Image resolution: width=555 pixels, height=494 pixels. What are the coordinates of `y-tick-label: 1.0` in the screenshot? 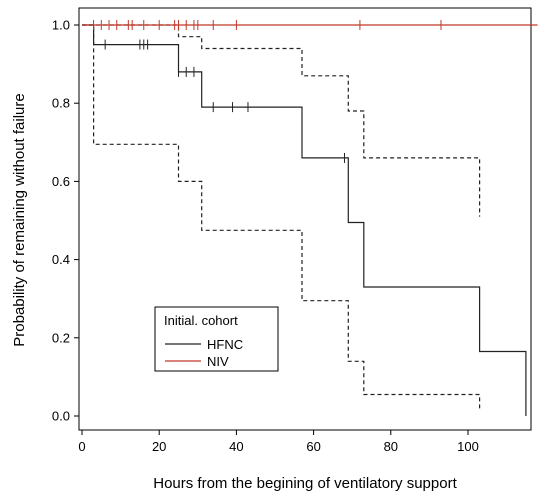 It's located at (61, 25).